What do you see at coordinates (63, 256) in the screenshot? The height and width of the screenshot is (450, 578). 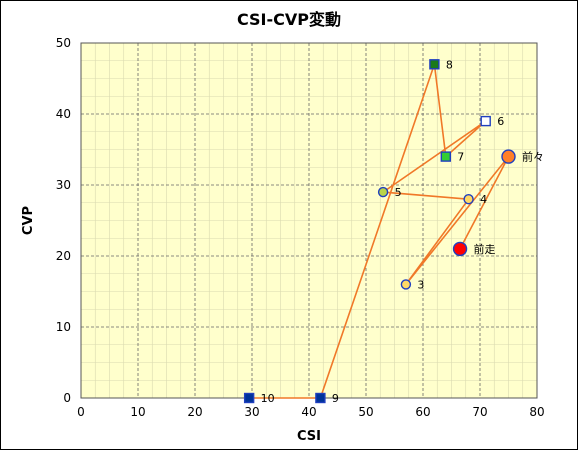 I see `y-tick-label: 20` at bounding box center [63, 256].